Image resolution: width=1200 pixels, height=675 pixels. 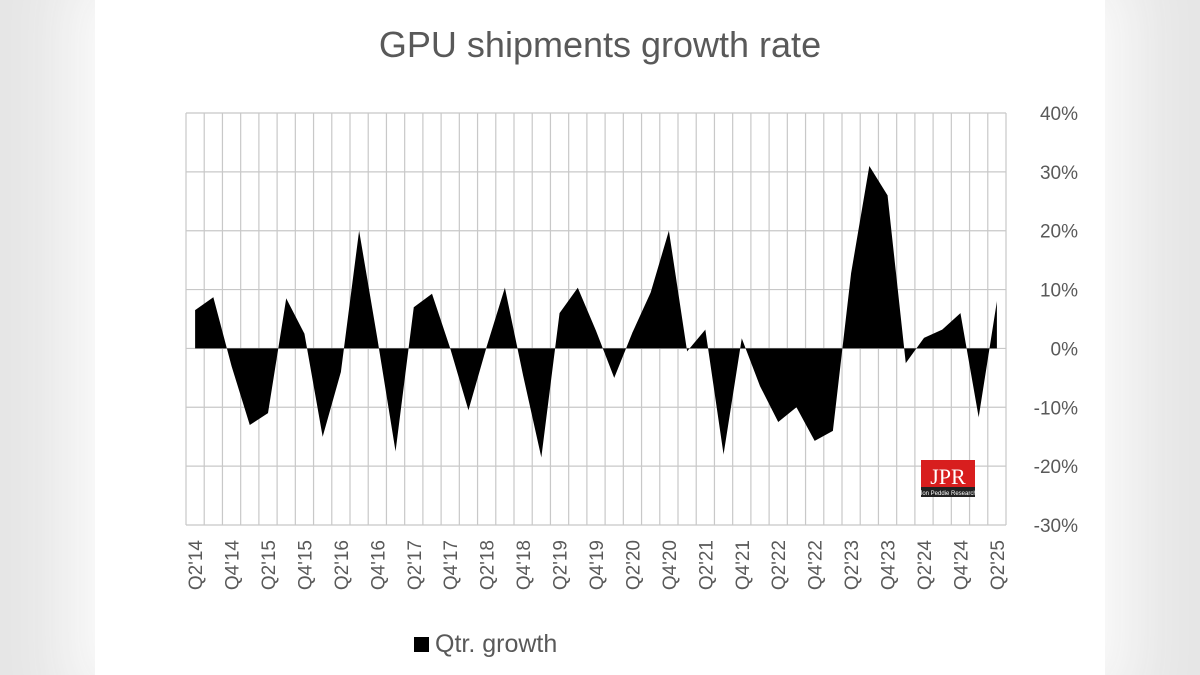 I want to click on svg-text: Jon Peddie Research, so click(x=947, y=494).